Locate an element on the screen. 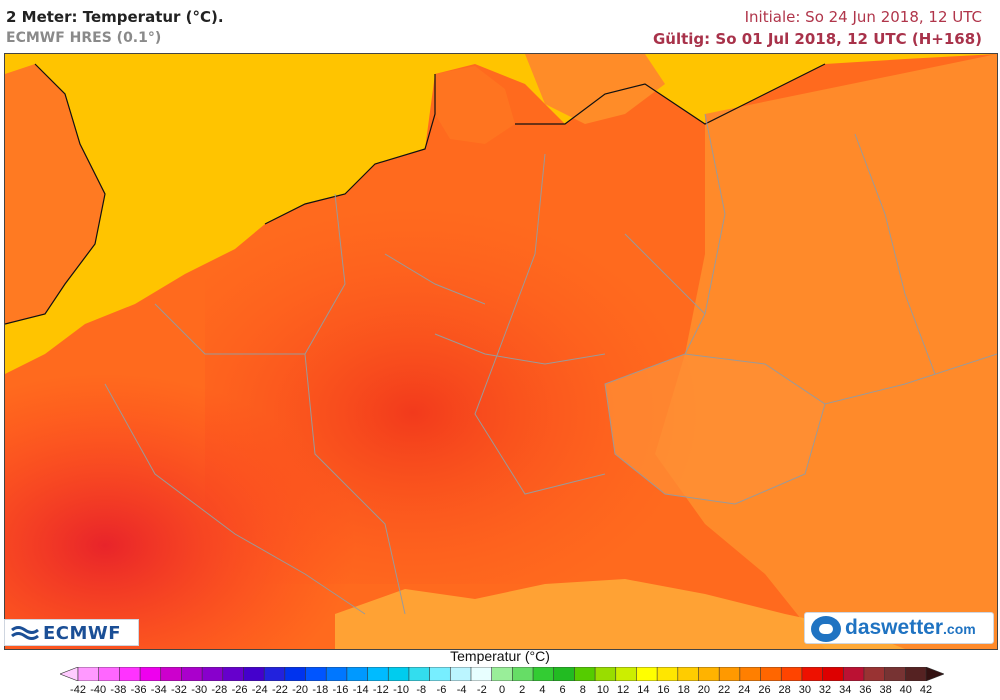 The width and height of the screenshot is (1000, 700). legend-tick-label: 8 is located at coordinates (582, 690).